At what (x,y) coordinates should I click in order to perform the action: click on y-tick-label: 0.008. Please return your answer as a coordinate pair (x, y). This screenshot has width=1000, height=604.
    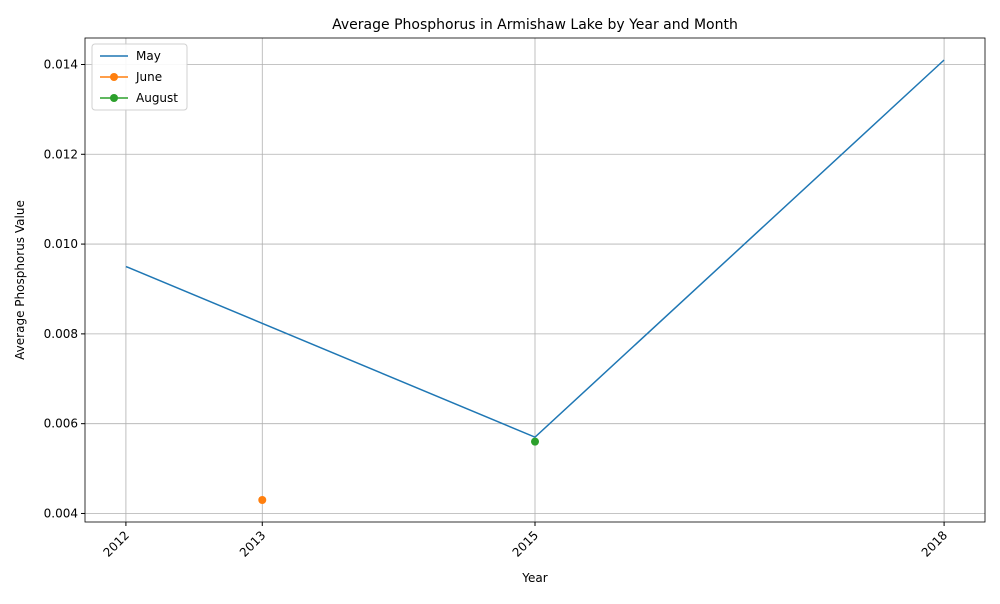
    Looking at the image, I should click on (61, 334).